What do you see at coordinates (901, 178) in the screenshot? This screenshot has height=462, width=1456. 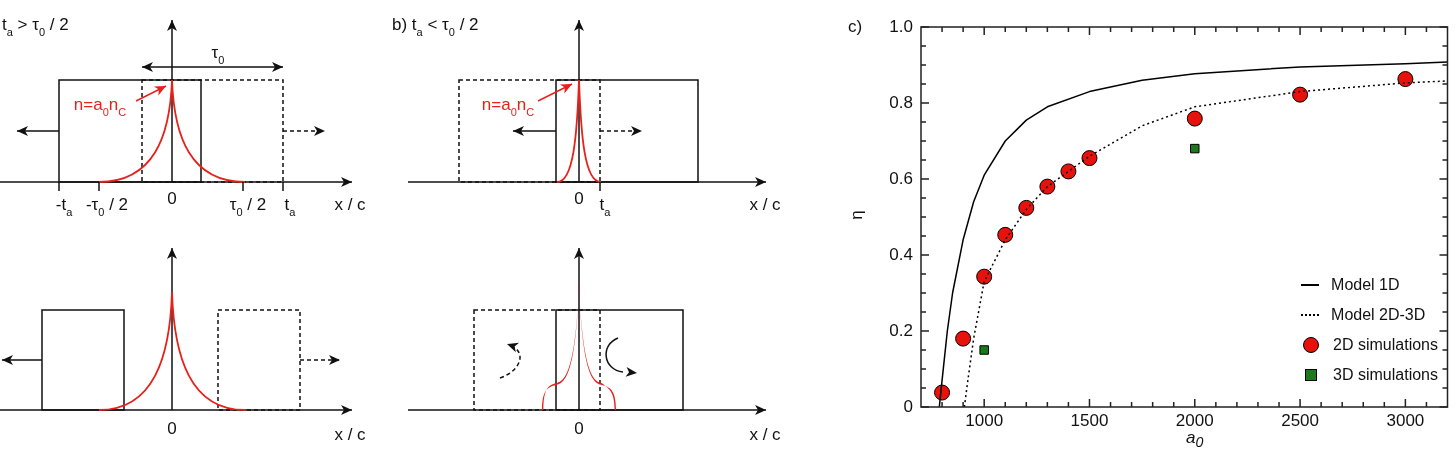 I see `y-tick-label: 0.6` at bounding box center [901, 178].